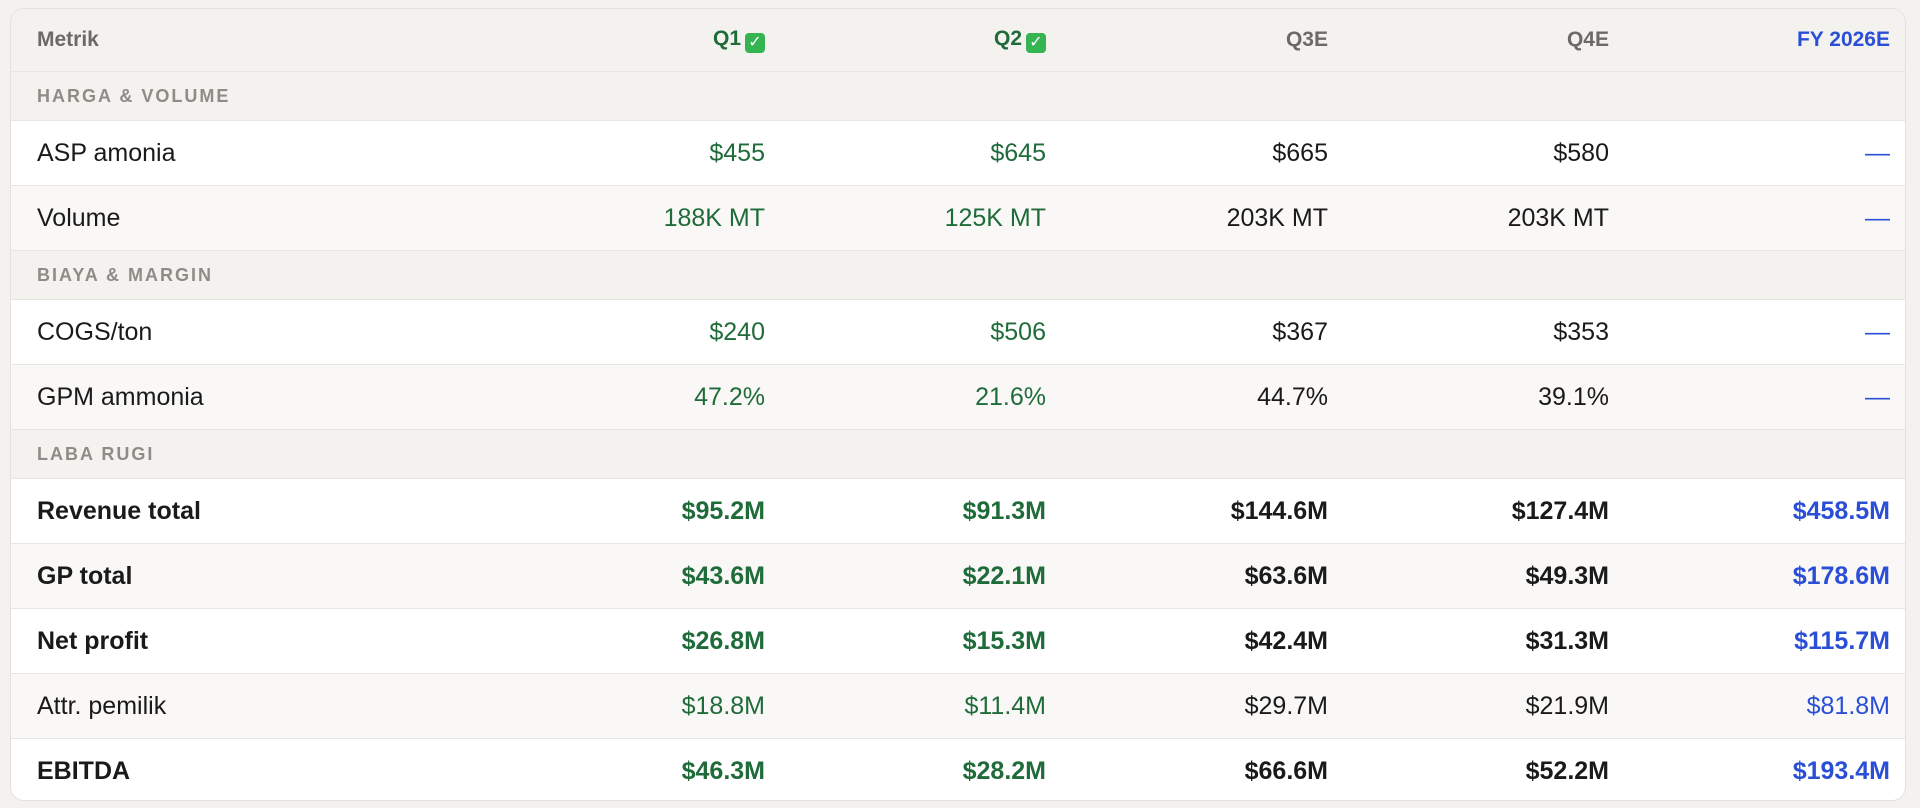 The width and height of the screenshot is (1920, 808). What do you see at coordinates (729, 396) in the screenshot?
I see `table-cell: 47.2%` at bounding box center [729, 396].